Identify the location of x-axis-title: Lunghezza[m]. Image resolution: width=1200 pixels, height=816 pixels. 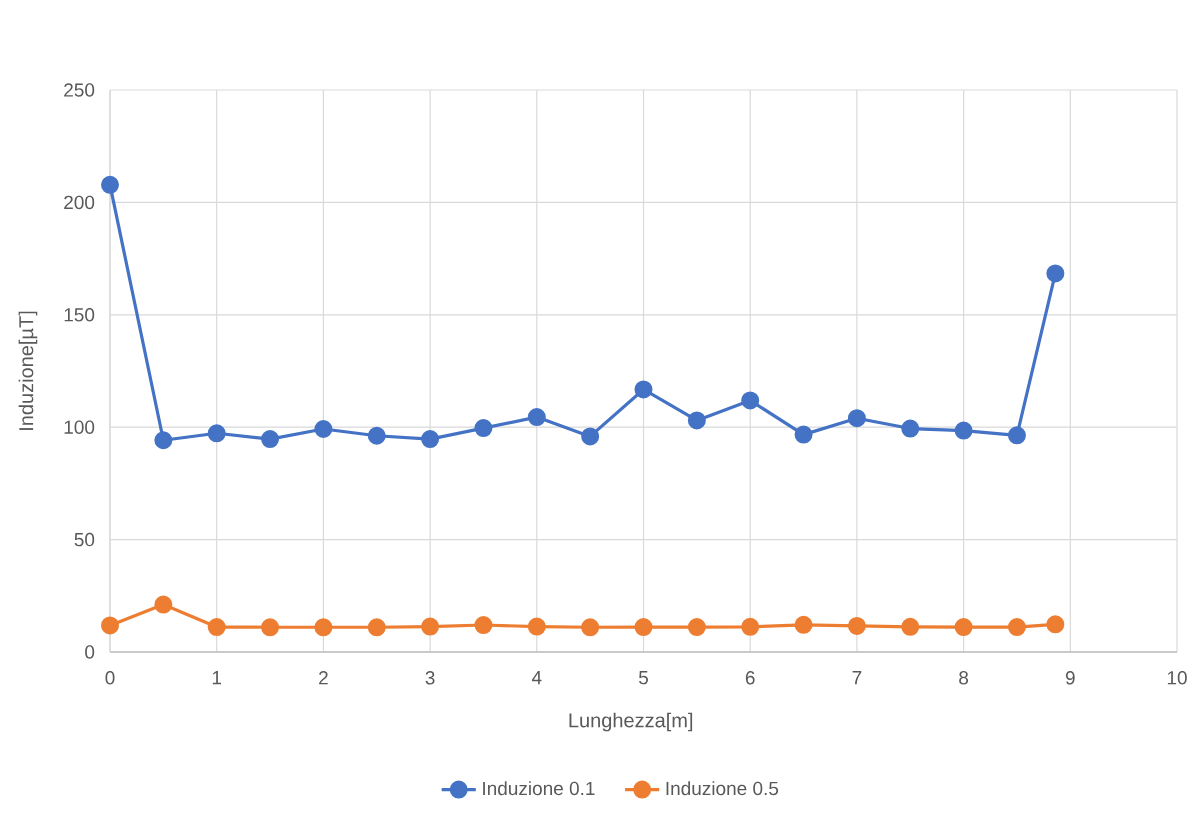
(631, 722).